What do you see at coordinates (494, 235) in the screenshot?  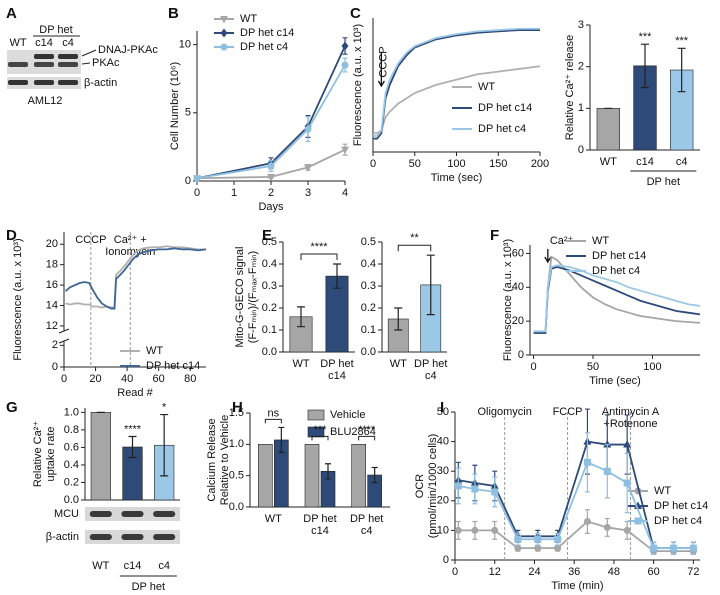 I see `panel-label: F` at bounding box center [494, 235].